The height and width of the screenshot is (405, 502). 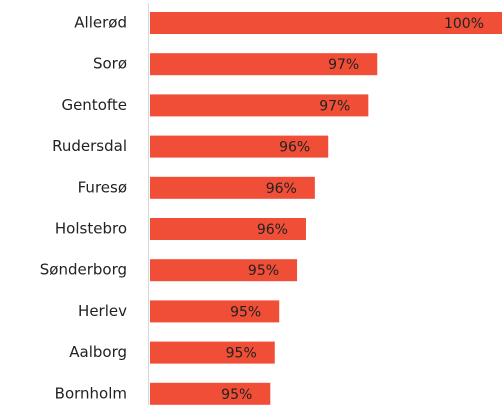 What do you see at coordinates (102, 187) in the screenshot?
I see `category-label: Furesø` at bounding box center [102, 187].